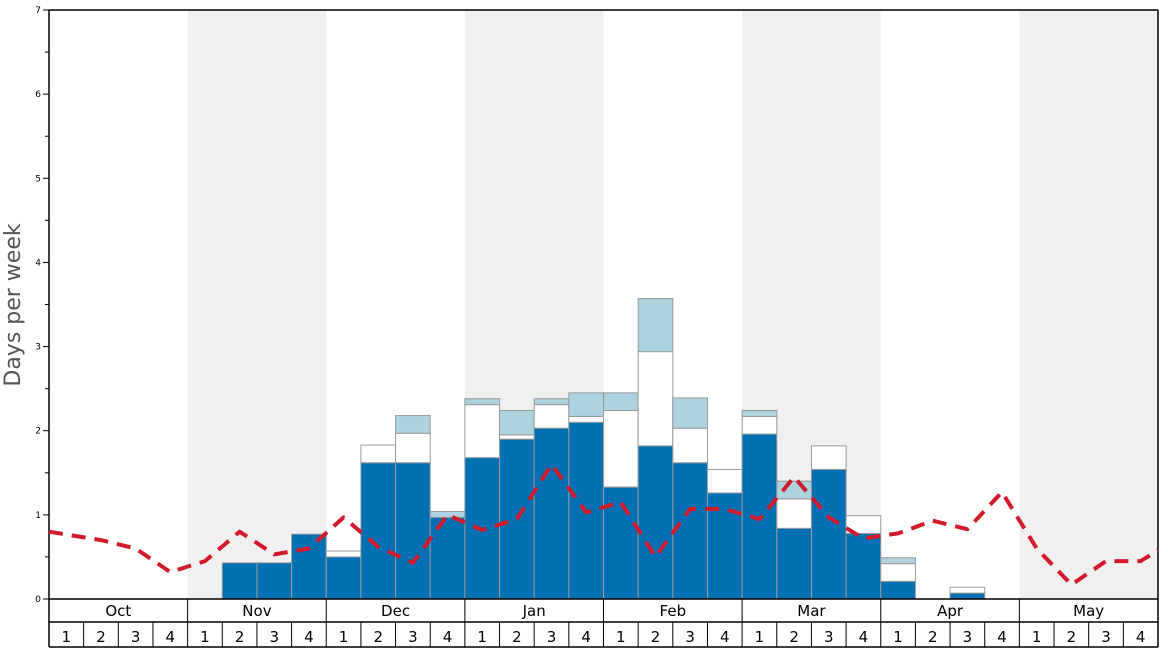  Describe the element at coordinates (1088, 611) in the screenshot. I see `month-label: May` at that location.